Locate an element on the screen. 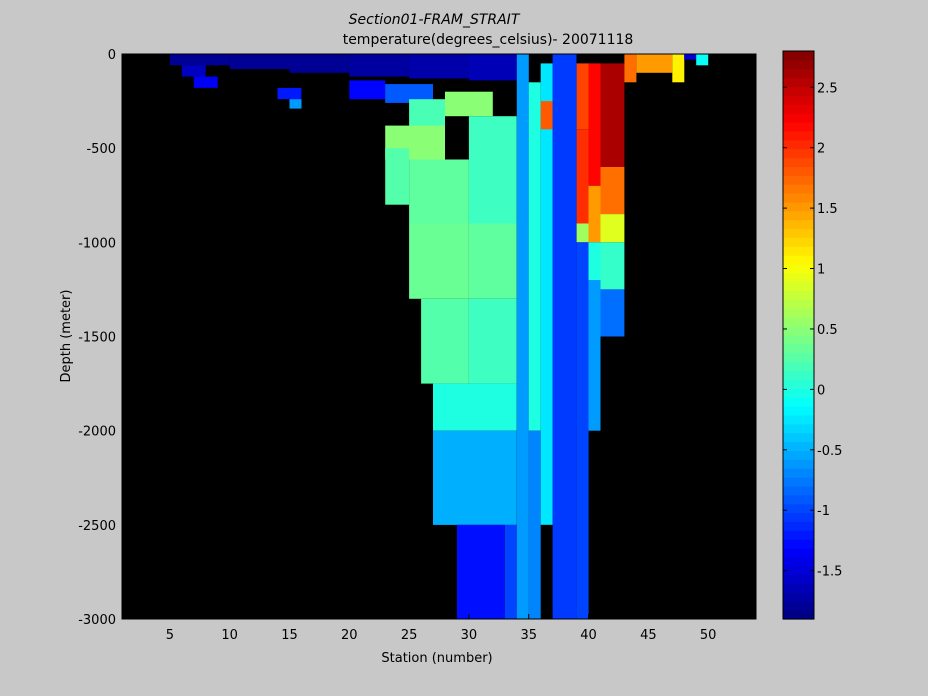 The width and height of the screenshot is (928, 696). y-tick-label: -3000 is located at coordinates (97, 620).